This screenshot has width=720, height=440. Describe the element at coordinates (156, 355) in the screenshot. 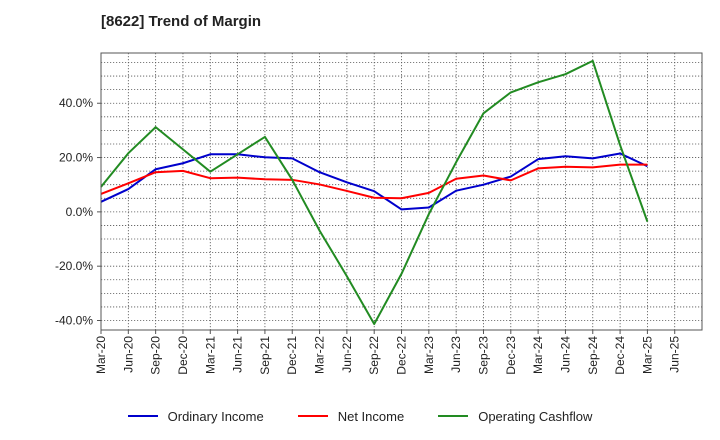

I see `x-tick-label: Sep-20` at that location.